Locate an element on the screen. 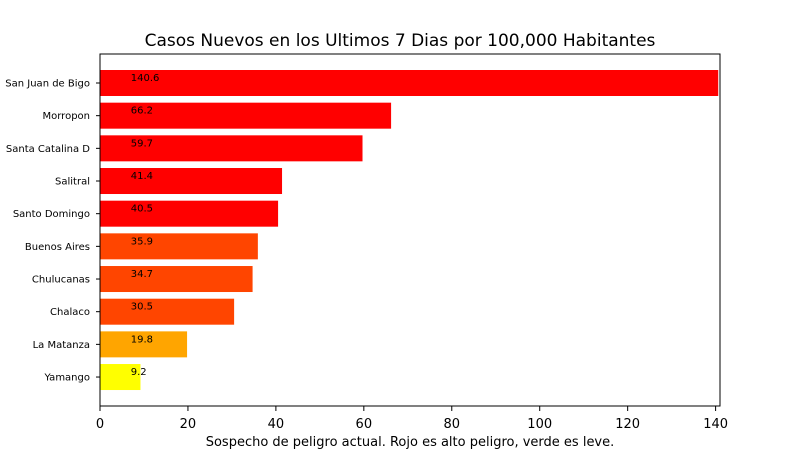  x-tick-label: 40 is located at coordinates (276, 424).